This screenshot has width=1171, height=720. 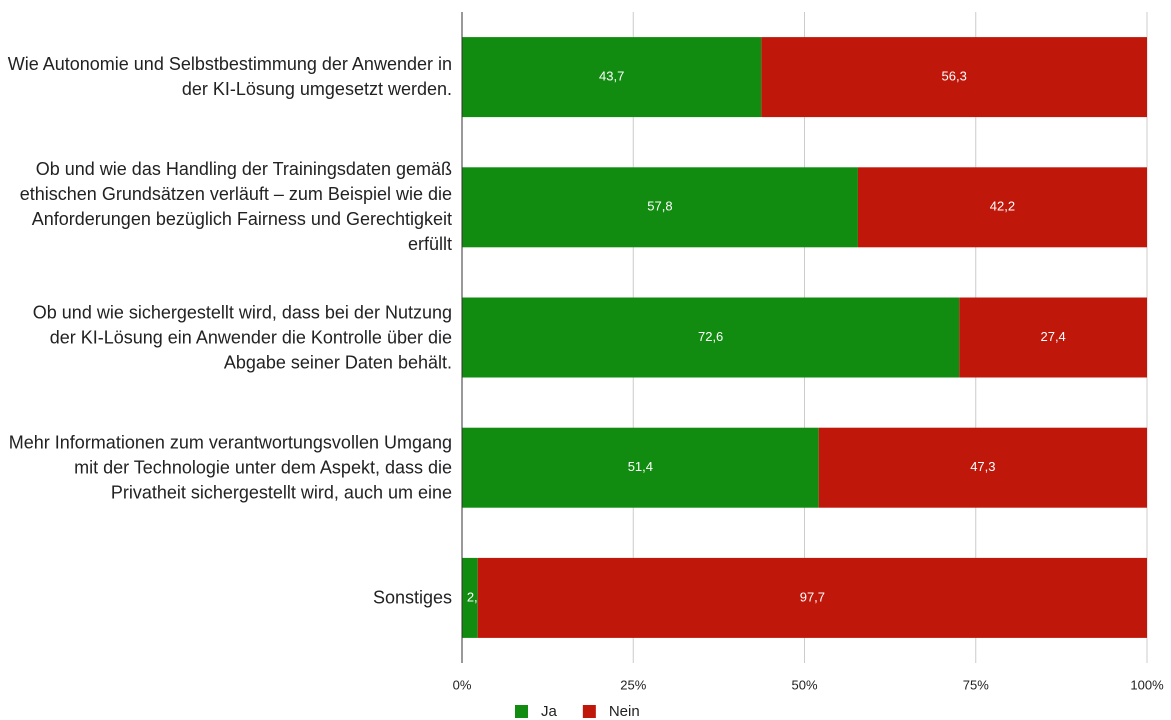 I want to click on x-tick-label: 0%, so click(x=462, y=684).